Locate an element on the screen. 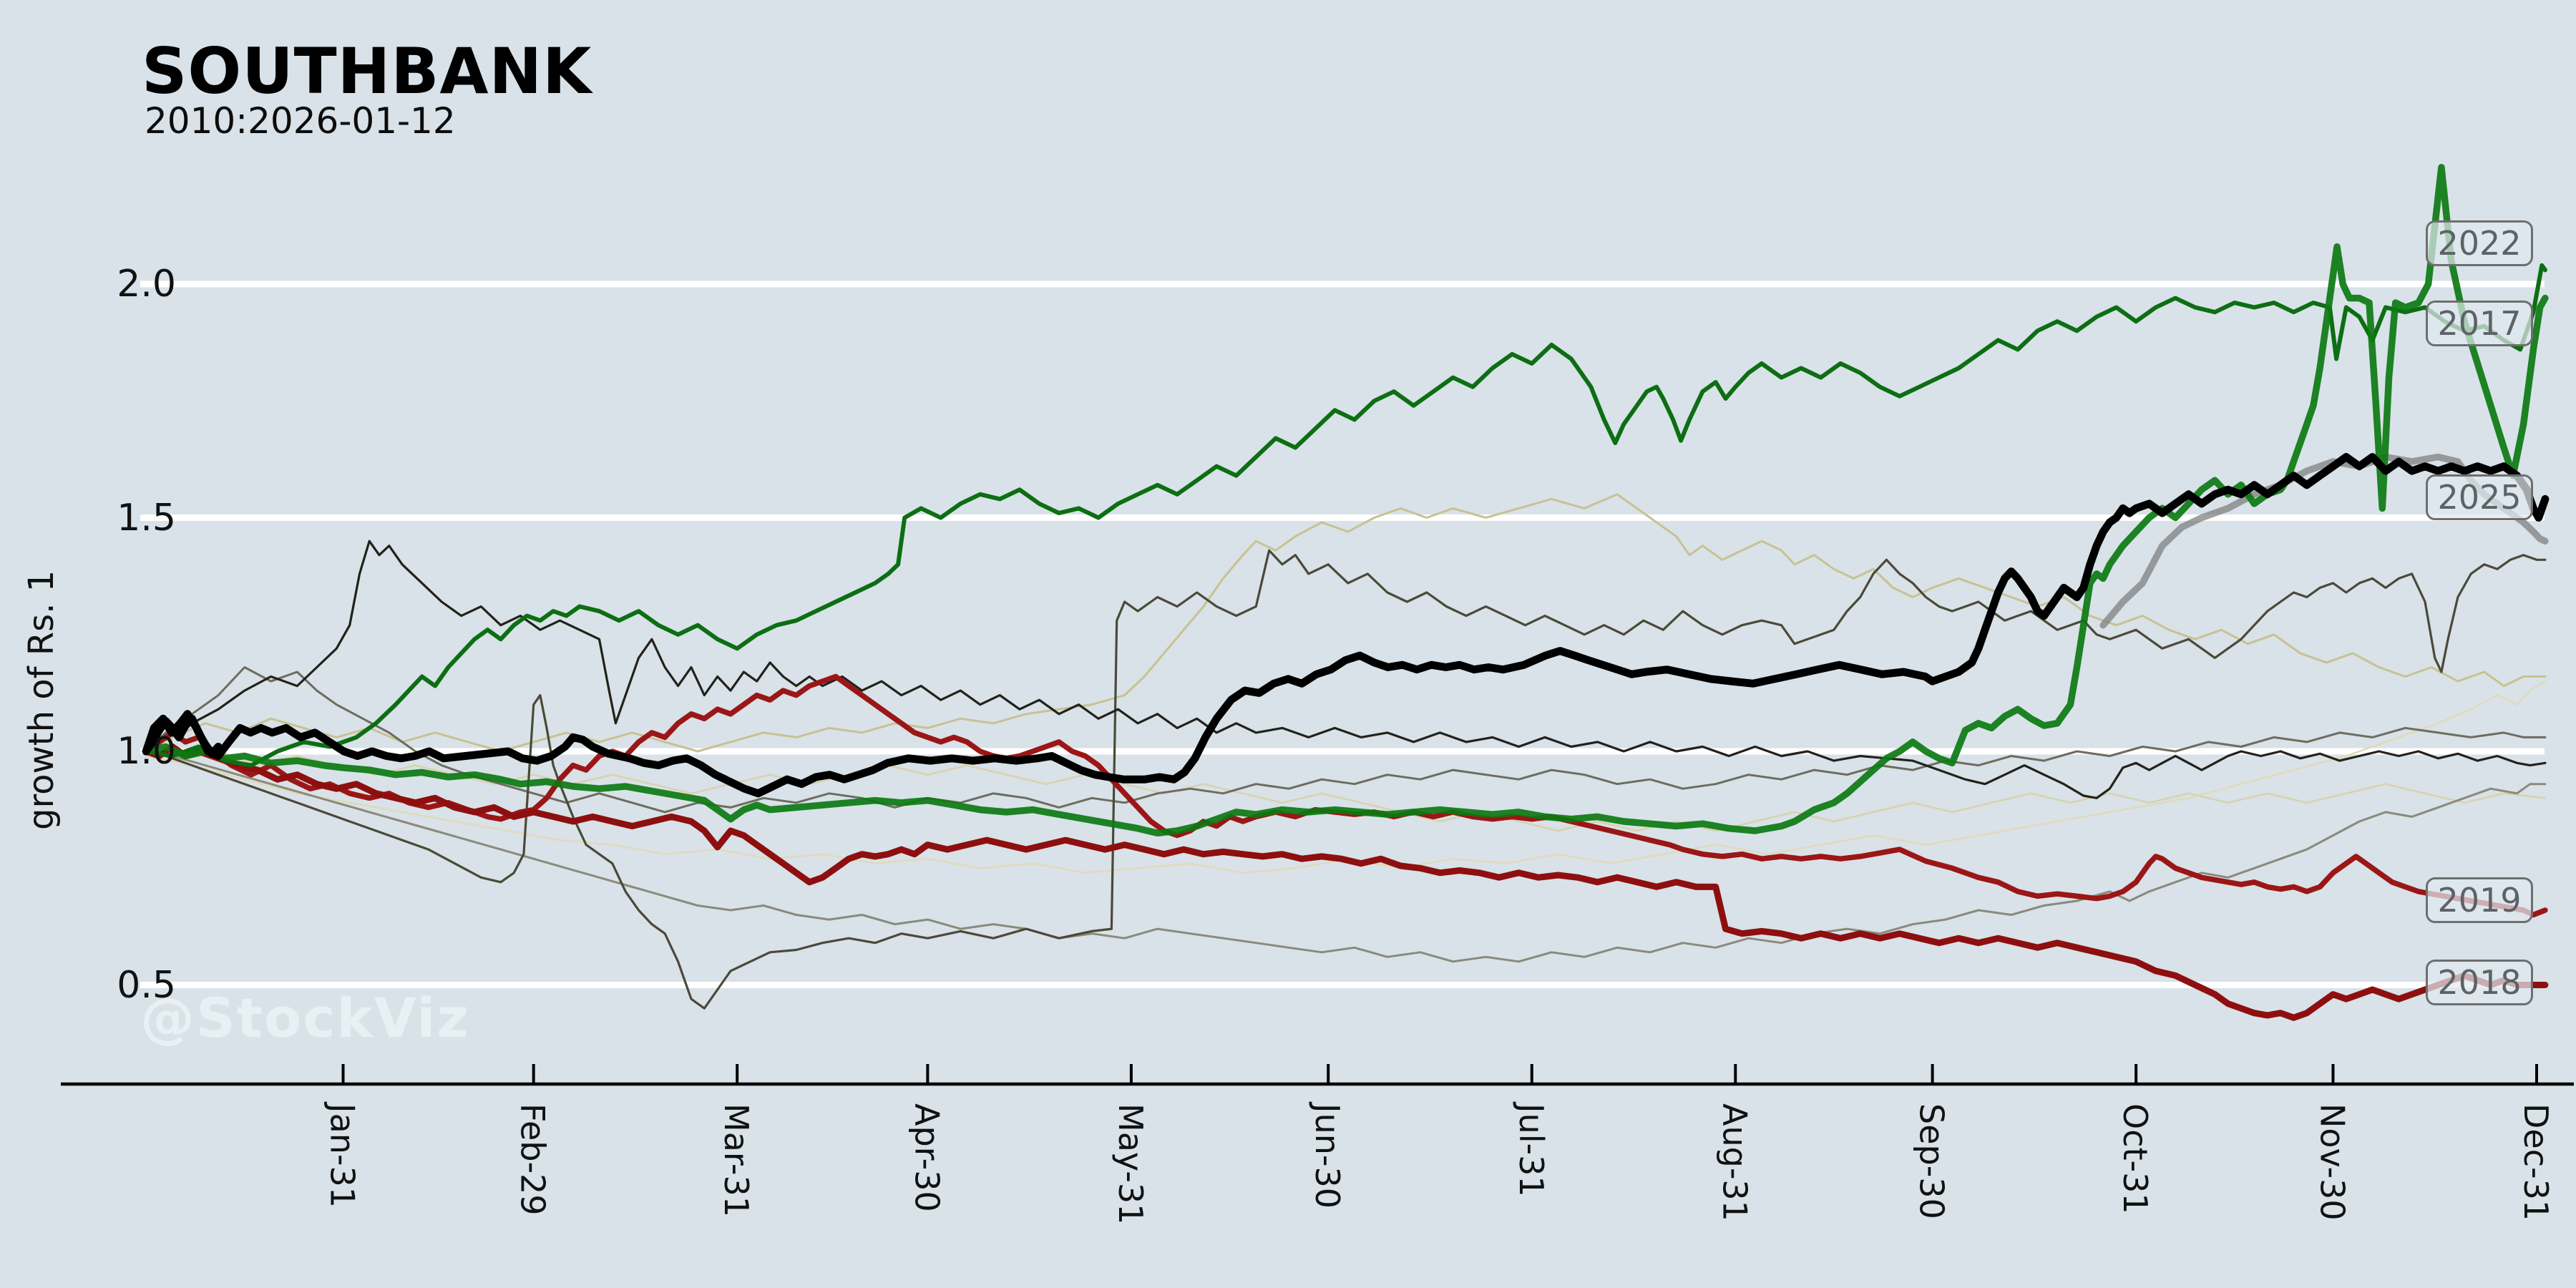 This screenshot has height=1288, width=2576. year-end-label-2019: 2019 is located at coordinates (2479, 900).